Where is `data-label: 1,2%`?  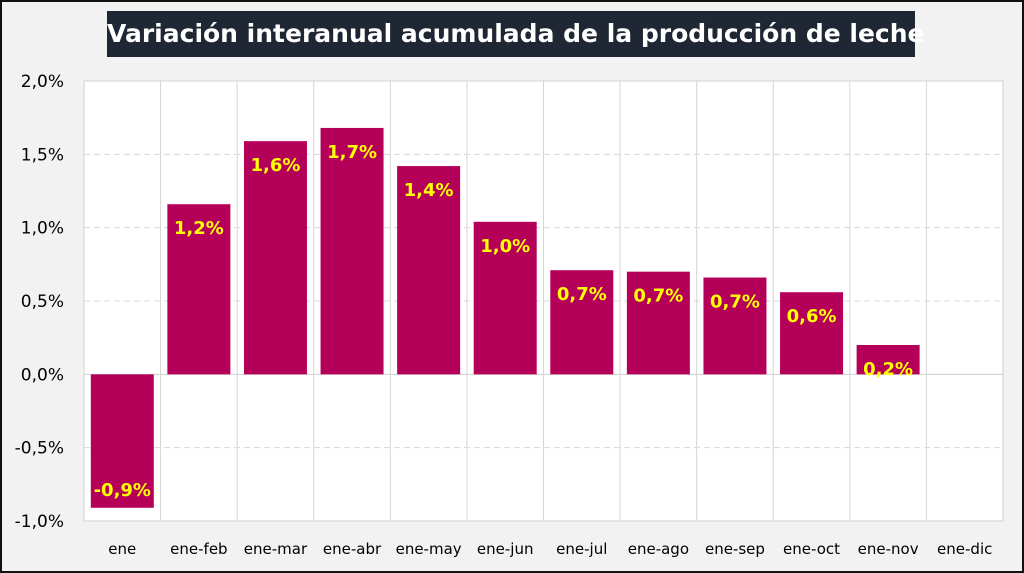
data-label: 1,2% is located at coordinates (199, 228).